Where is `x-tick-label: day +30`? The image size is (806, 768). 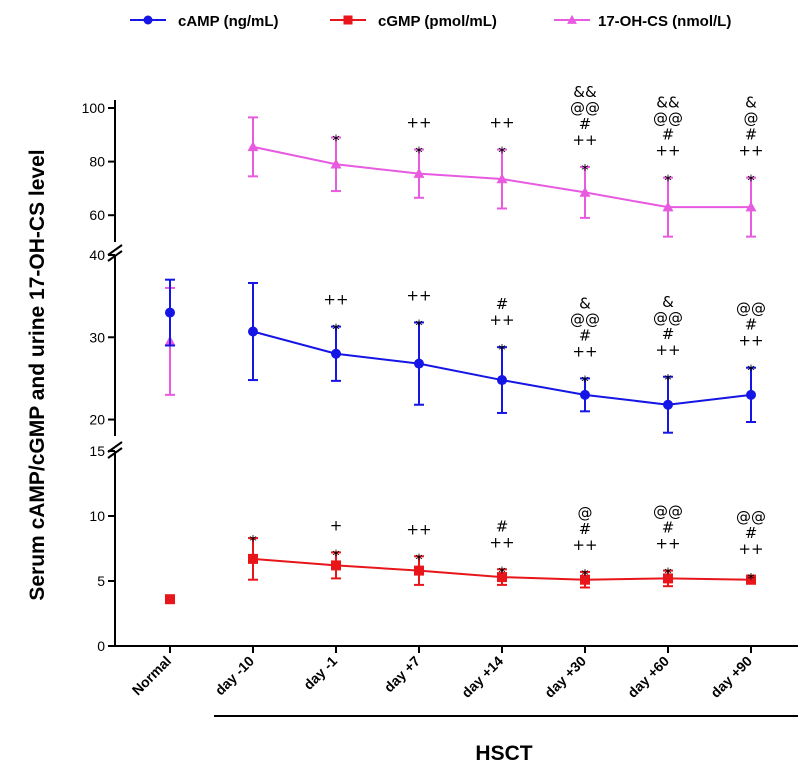 x-tick-label: day +30 is located at coordinates (565, 677).